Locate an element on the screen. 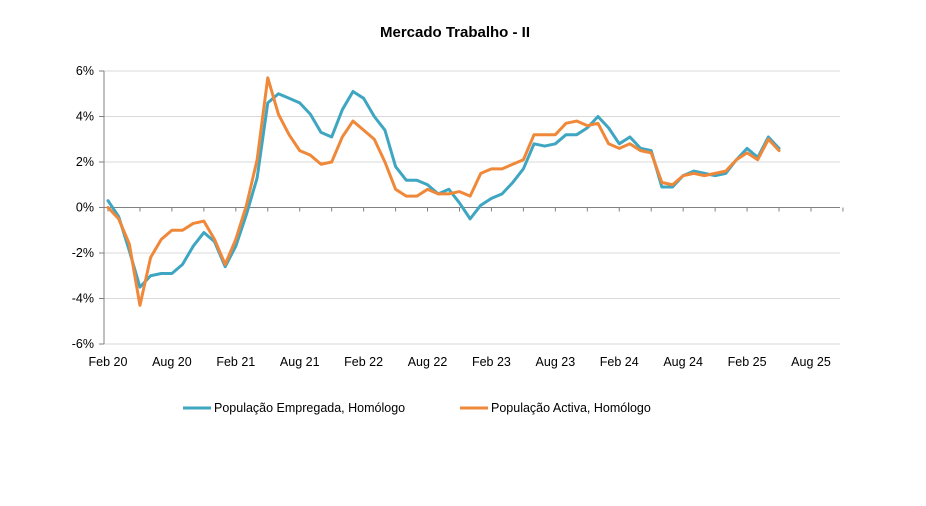  x-tick-label: Aug 20 is located at coordinates (172, 362).